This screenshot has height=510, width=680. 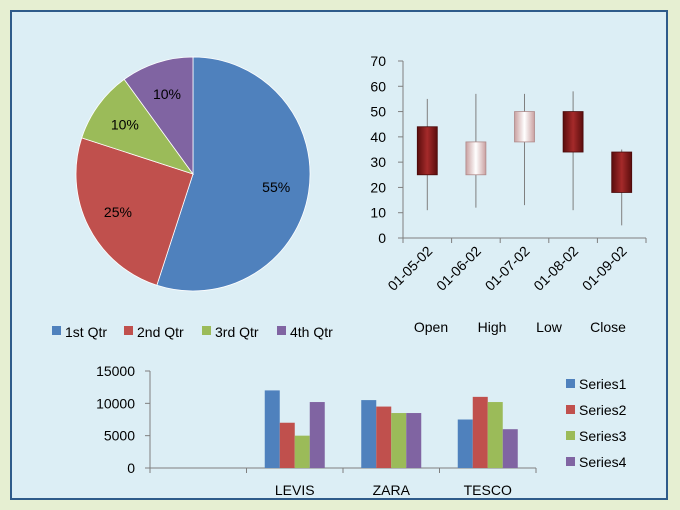 What do you see at coordinates (603, 462) in the screenshot?
I see `bar-legend-label: Series4` at bounding box center [603, 462].